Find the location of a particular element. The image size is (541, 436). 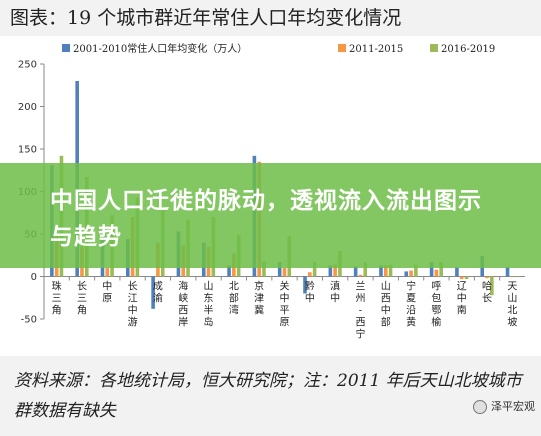

y-tick-label: -50 is located at coordinates (29, 320).